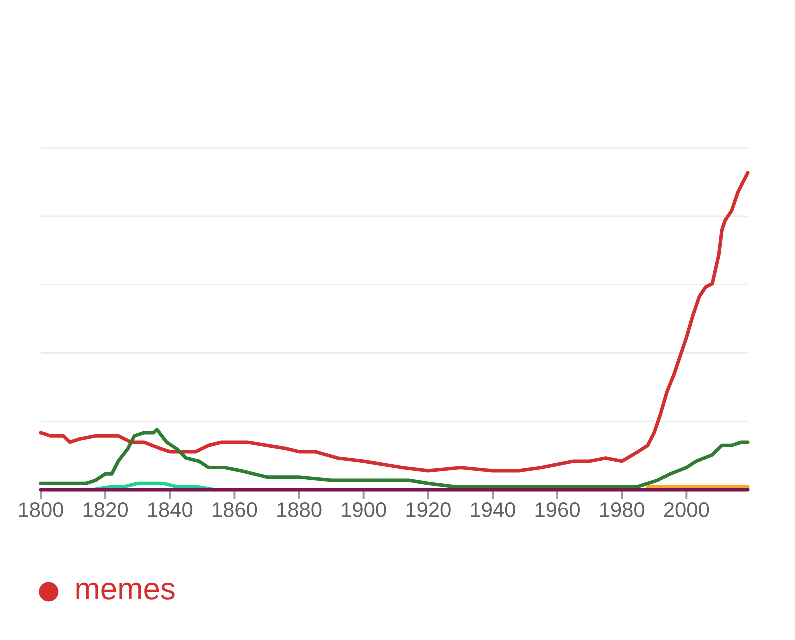 Image resolution: width=795 pixels, height=640 pixels. Describe the element at coordinates (428, 510) in the screenshot. I see `x-tick-label: 1920` at that location.